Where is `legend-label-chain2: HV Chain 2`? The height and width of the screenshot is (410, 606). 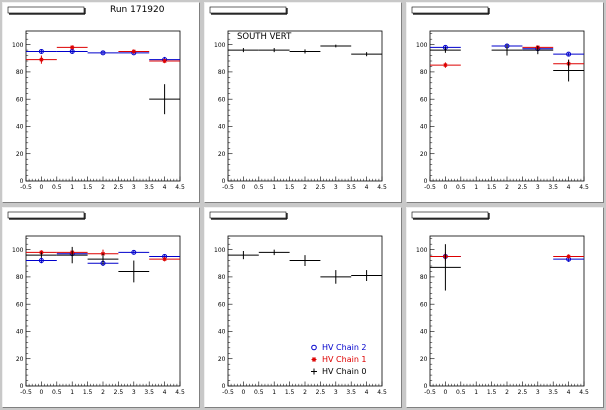 legend-label-chain2: HV Chain 2 is located at coordinates (344, 347).